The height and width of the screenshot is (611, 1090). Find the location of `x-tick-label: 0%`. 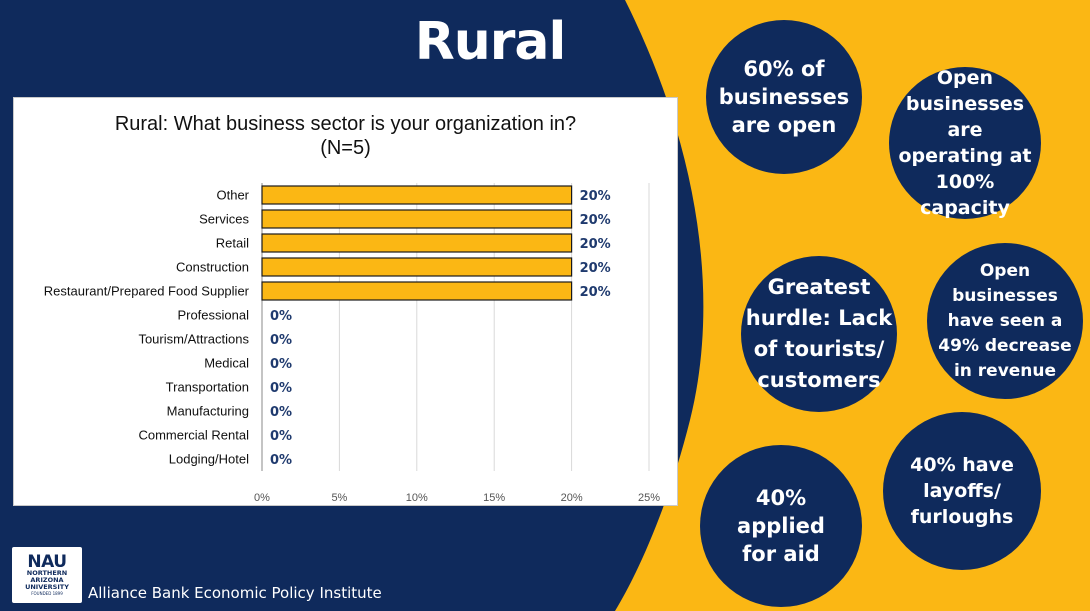

x-tick-label: 0% is located at coordinates (262, 498).